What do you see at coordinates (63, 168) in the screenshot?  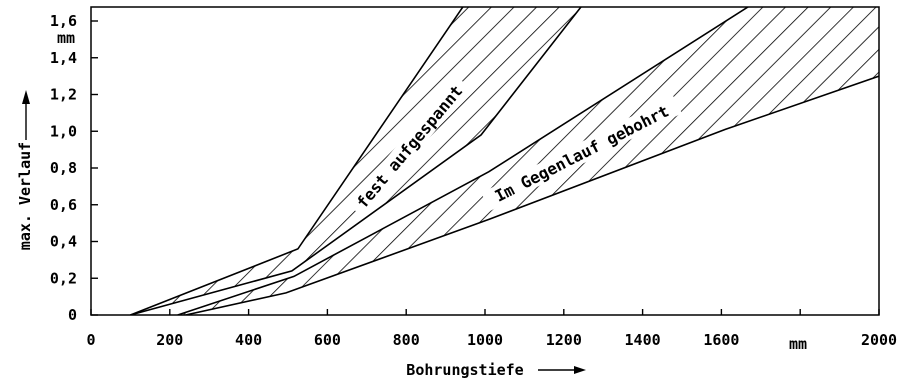 I see `y-tick-label: 0,8` at bounding box center [63, 168].